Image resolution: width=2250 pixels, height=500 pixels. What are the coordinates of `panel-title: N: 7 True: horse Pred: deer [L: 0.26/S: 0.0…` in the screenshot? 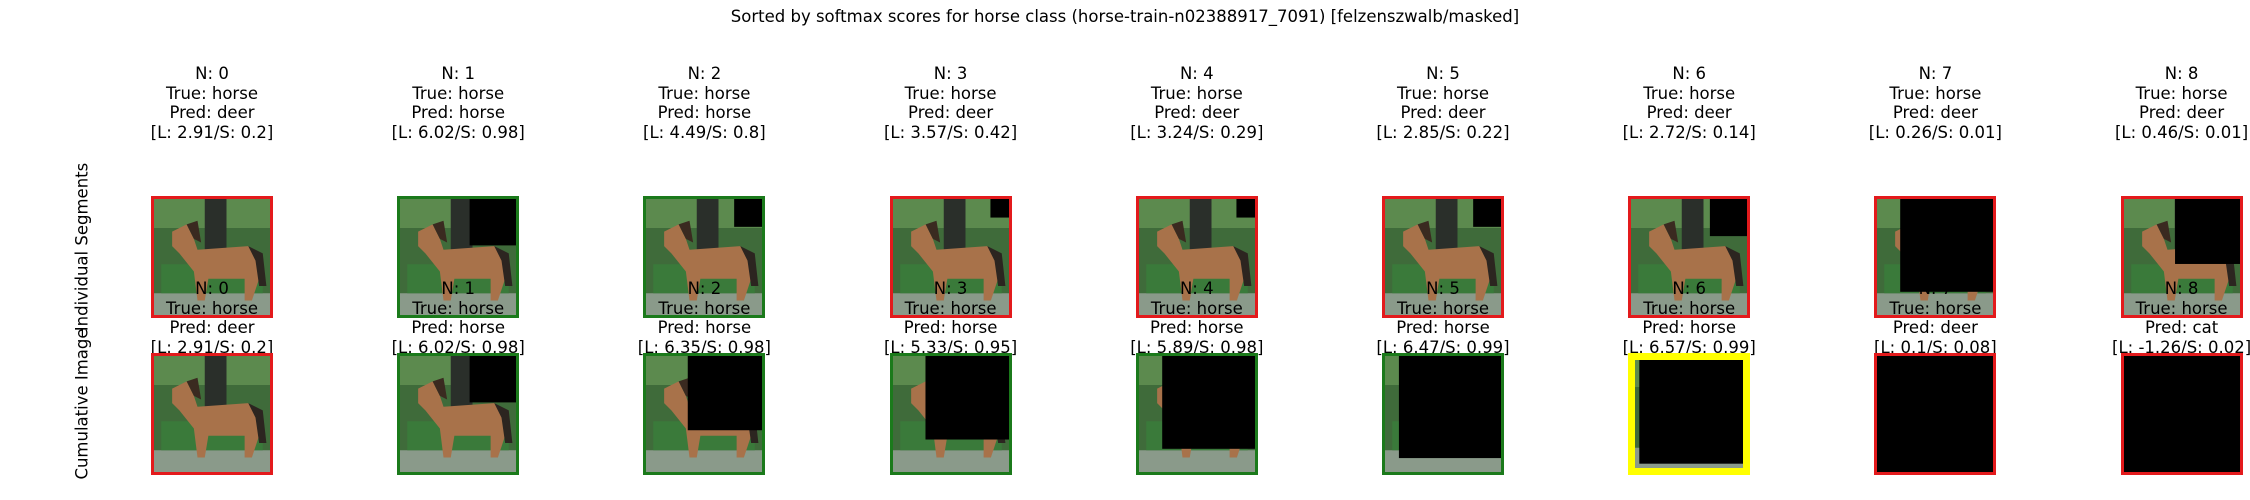 It's located at (1935, 103).